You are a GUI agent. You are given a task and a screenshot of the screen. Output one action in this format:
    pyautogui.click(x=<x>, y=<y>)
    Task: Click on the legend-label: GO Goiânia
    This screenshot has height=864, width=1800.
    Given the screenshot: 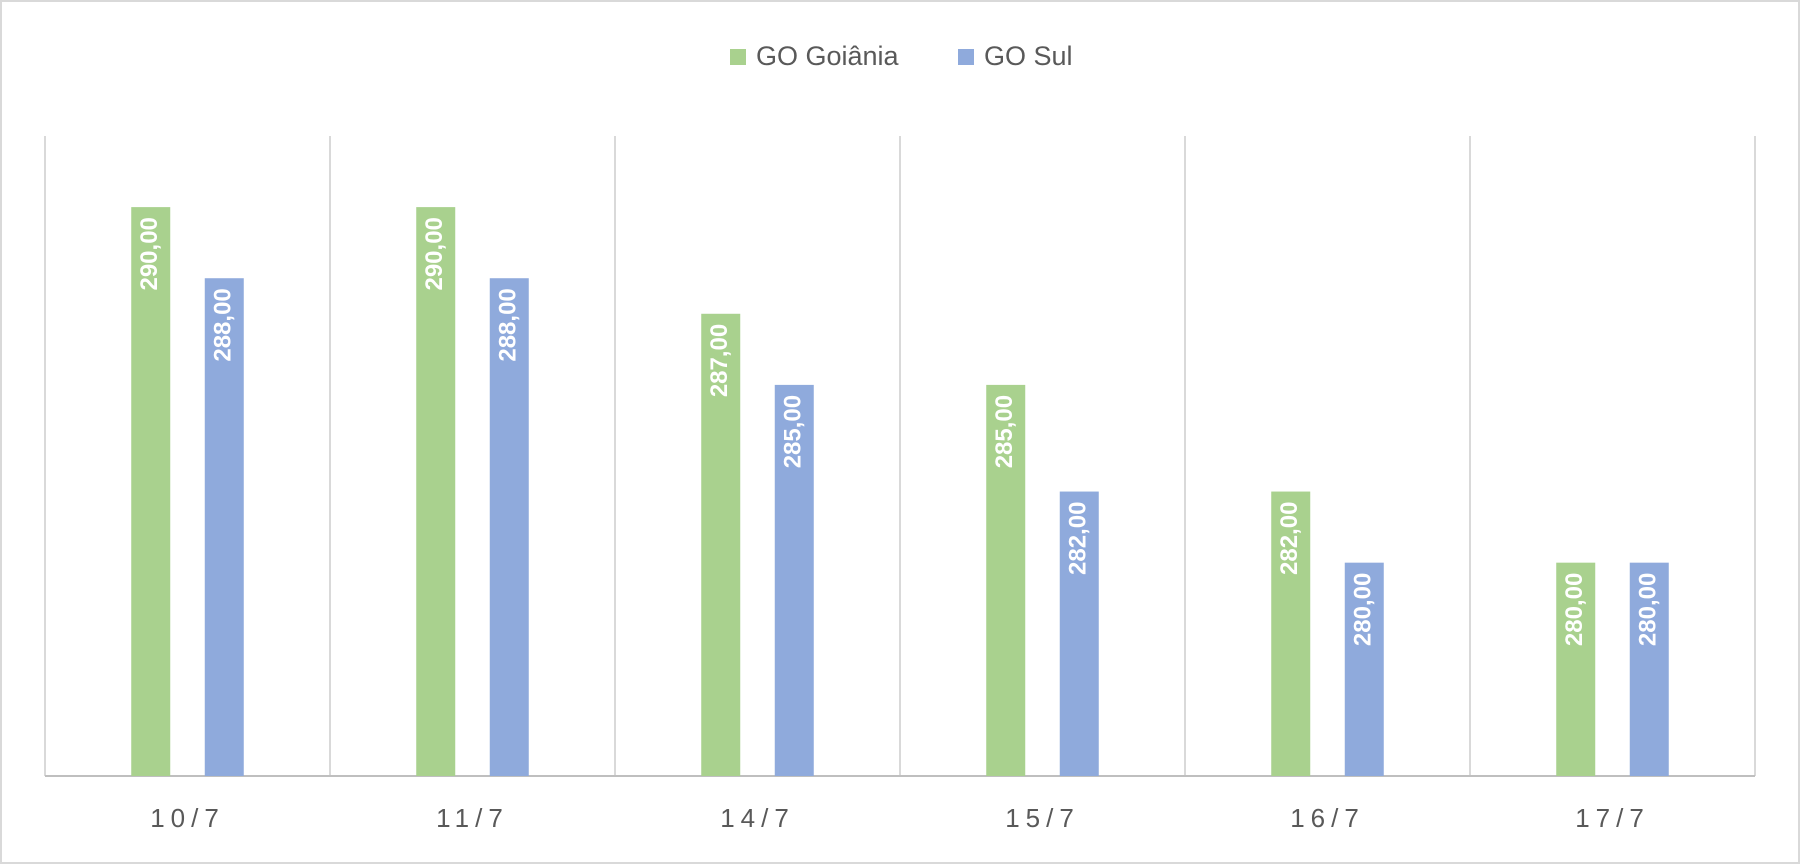 What is the action you would take?
    pyautogui.click(x=828, y=56)
    